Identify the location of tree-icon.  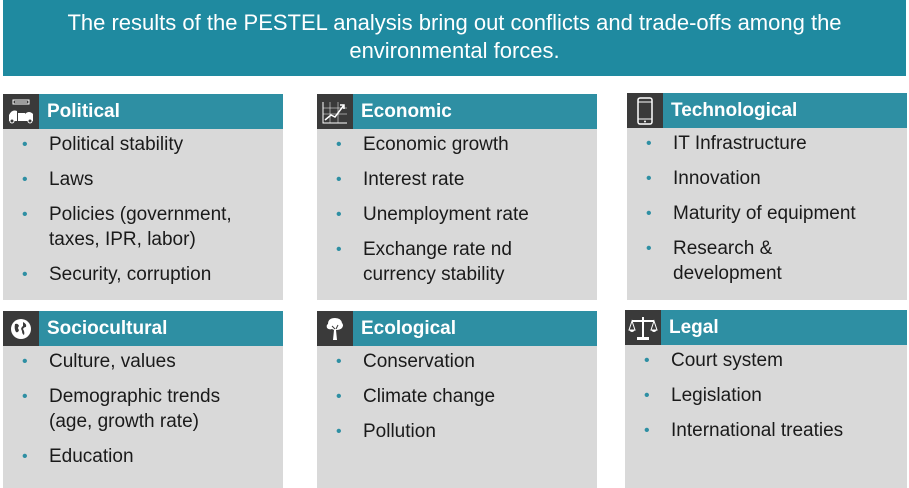
(335, 328).